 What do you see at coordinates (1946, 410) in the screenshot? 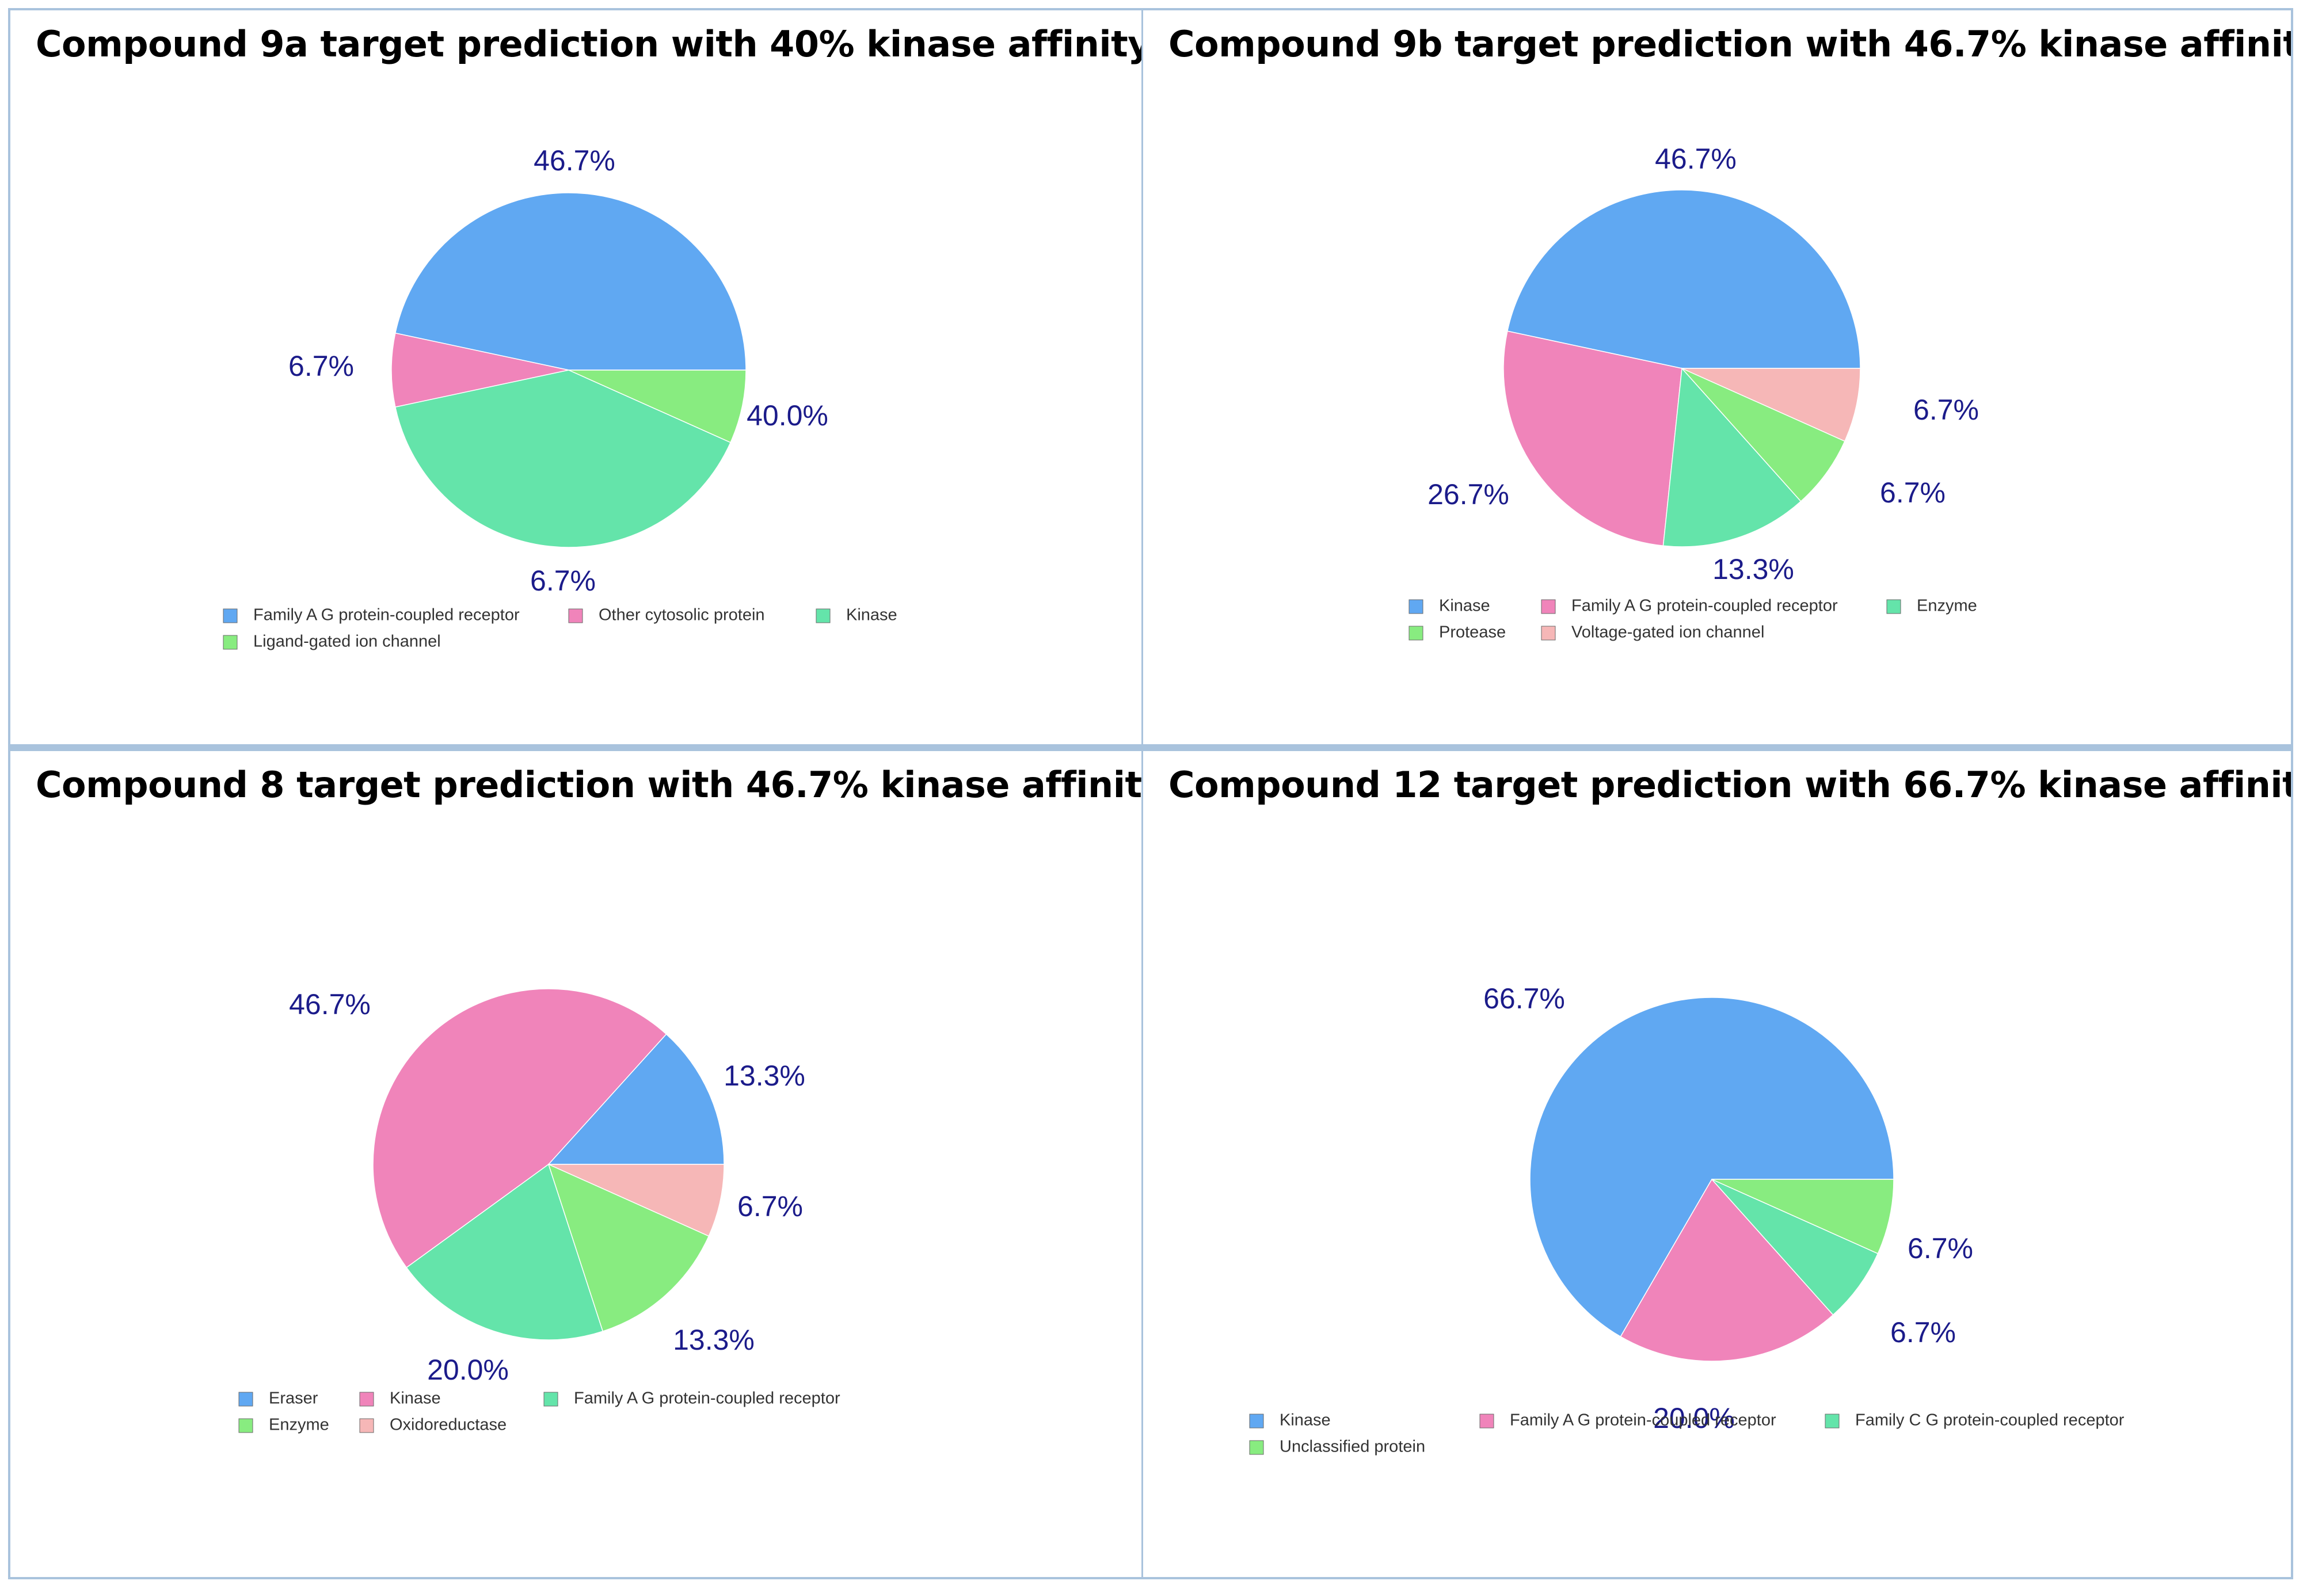
I see `slice-label-voltage-gated-ion-channel: 6.7%` at bounding box center [1946, 410].